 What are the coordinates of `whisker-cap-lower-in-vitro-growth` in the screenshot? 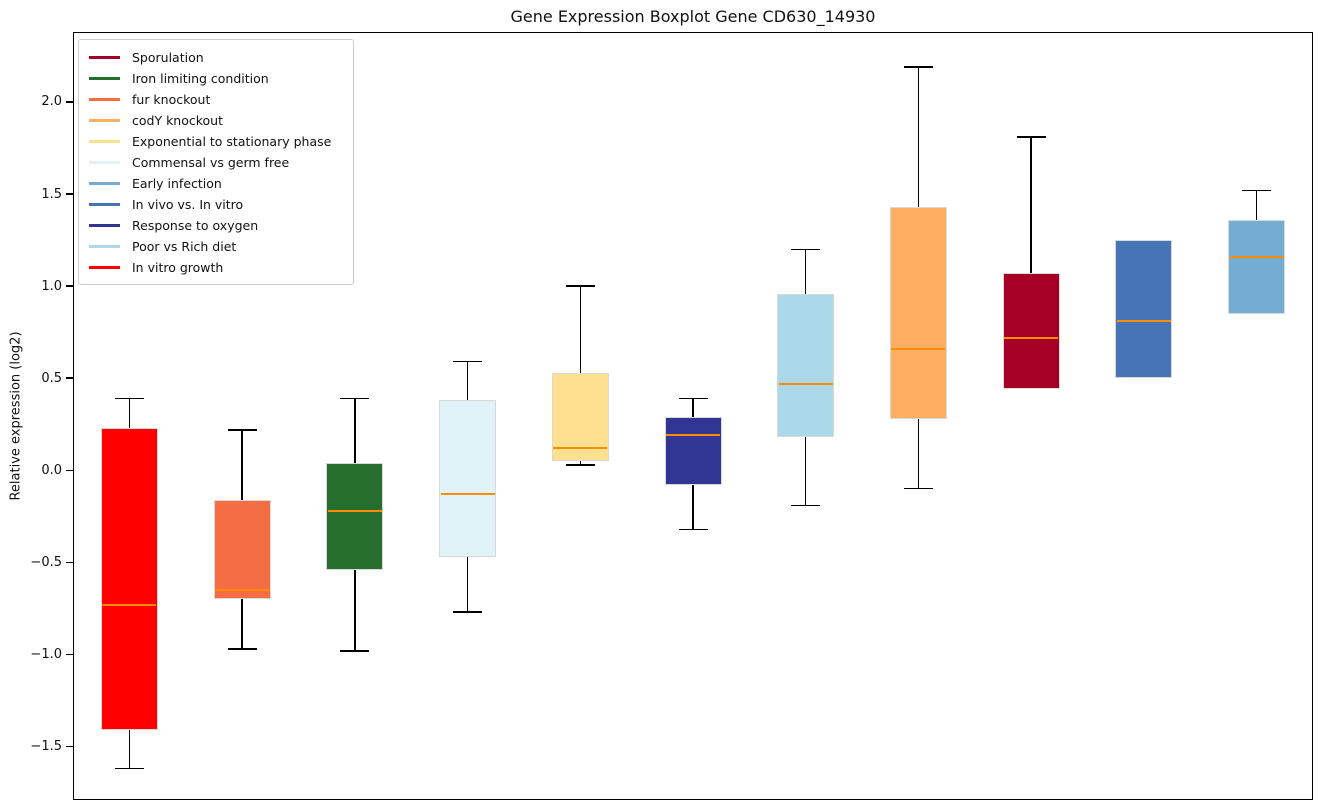 It's located at (129, 768).